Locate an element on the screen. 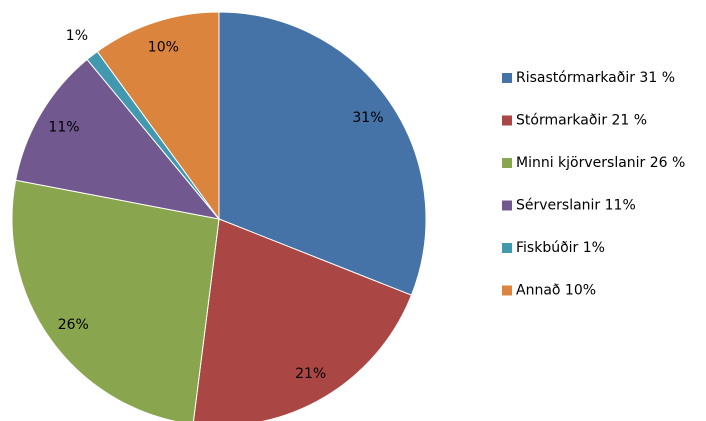 The height and width of the screenshot is (421, 706). legend-label: Risastórmarkaðir 31 % is located at coordinates (595, 78).